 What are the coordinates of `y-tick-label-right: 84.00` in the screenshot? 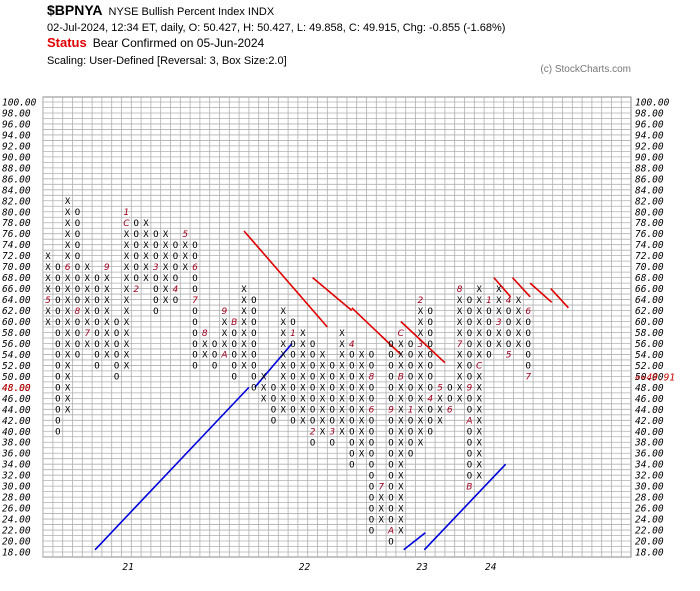 It's located at (649, 190).